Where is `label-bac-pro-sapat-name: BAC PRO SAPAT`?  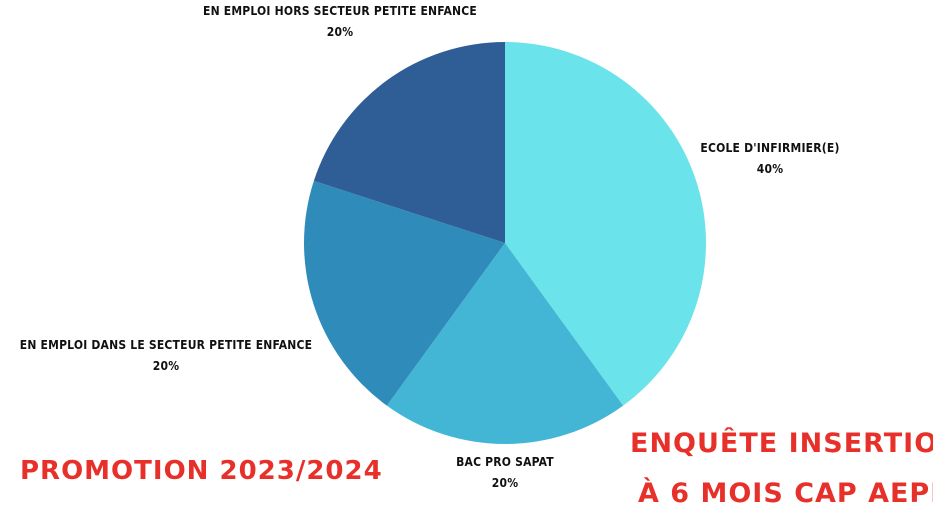 label-bac-pro-sapat-name: BAC PRO SAPAT is located at coordinates (505, 462).